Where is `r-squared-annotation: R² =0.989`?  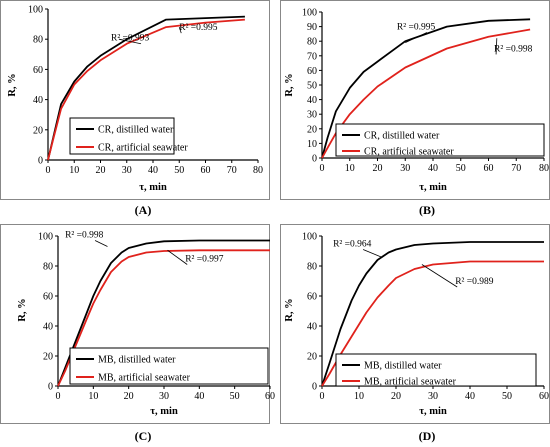 r-squared-annotation: R² =0.989 is located at coordinates (474, 282).